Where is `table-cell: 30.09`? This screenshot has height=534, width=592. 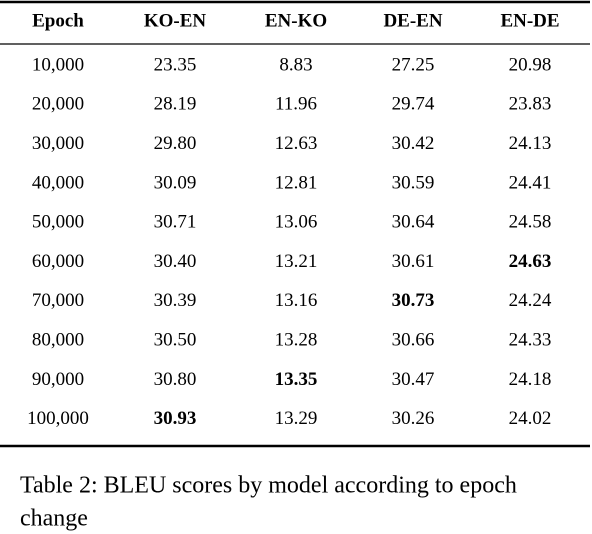 table-cell: 30.09 is located at coordinates (175, 182).